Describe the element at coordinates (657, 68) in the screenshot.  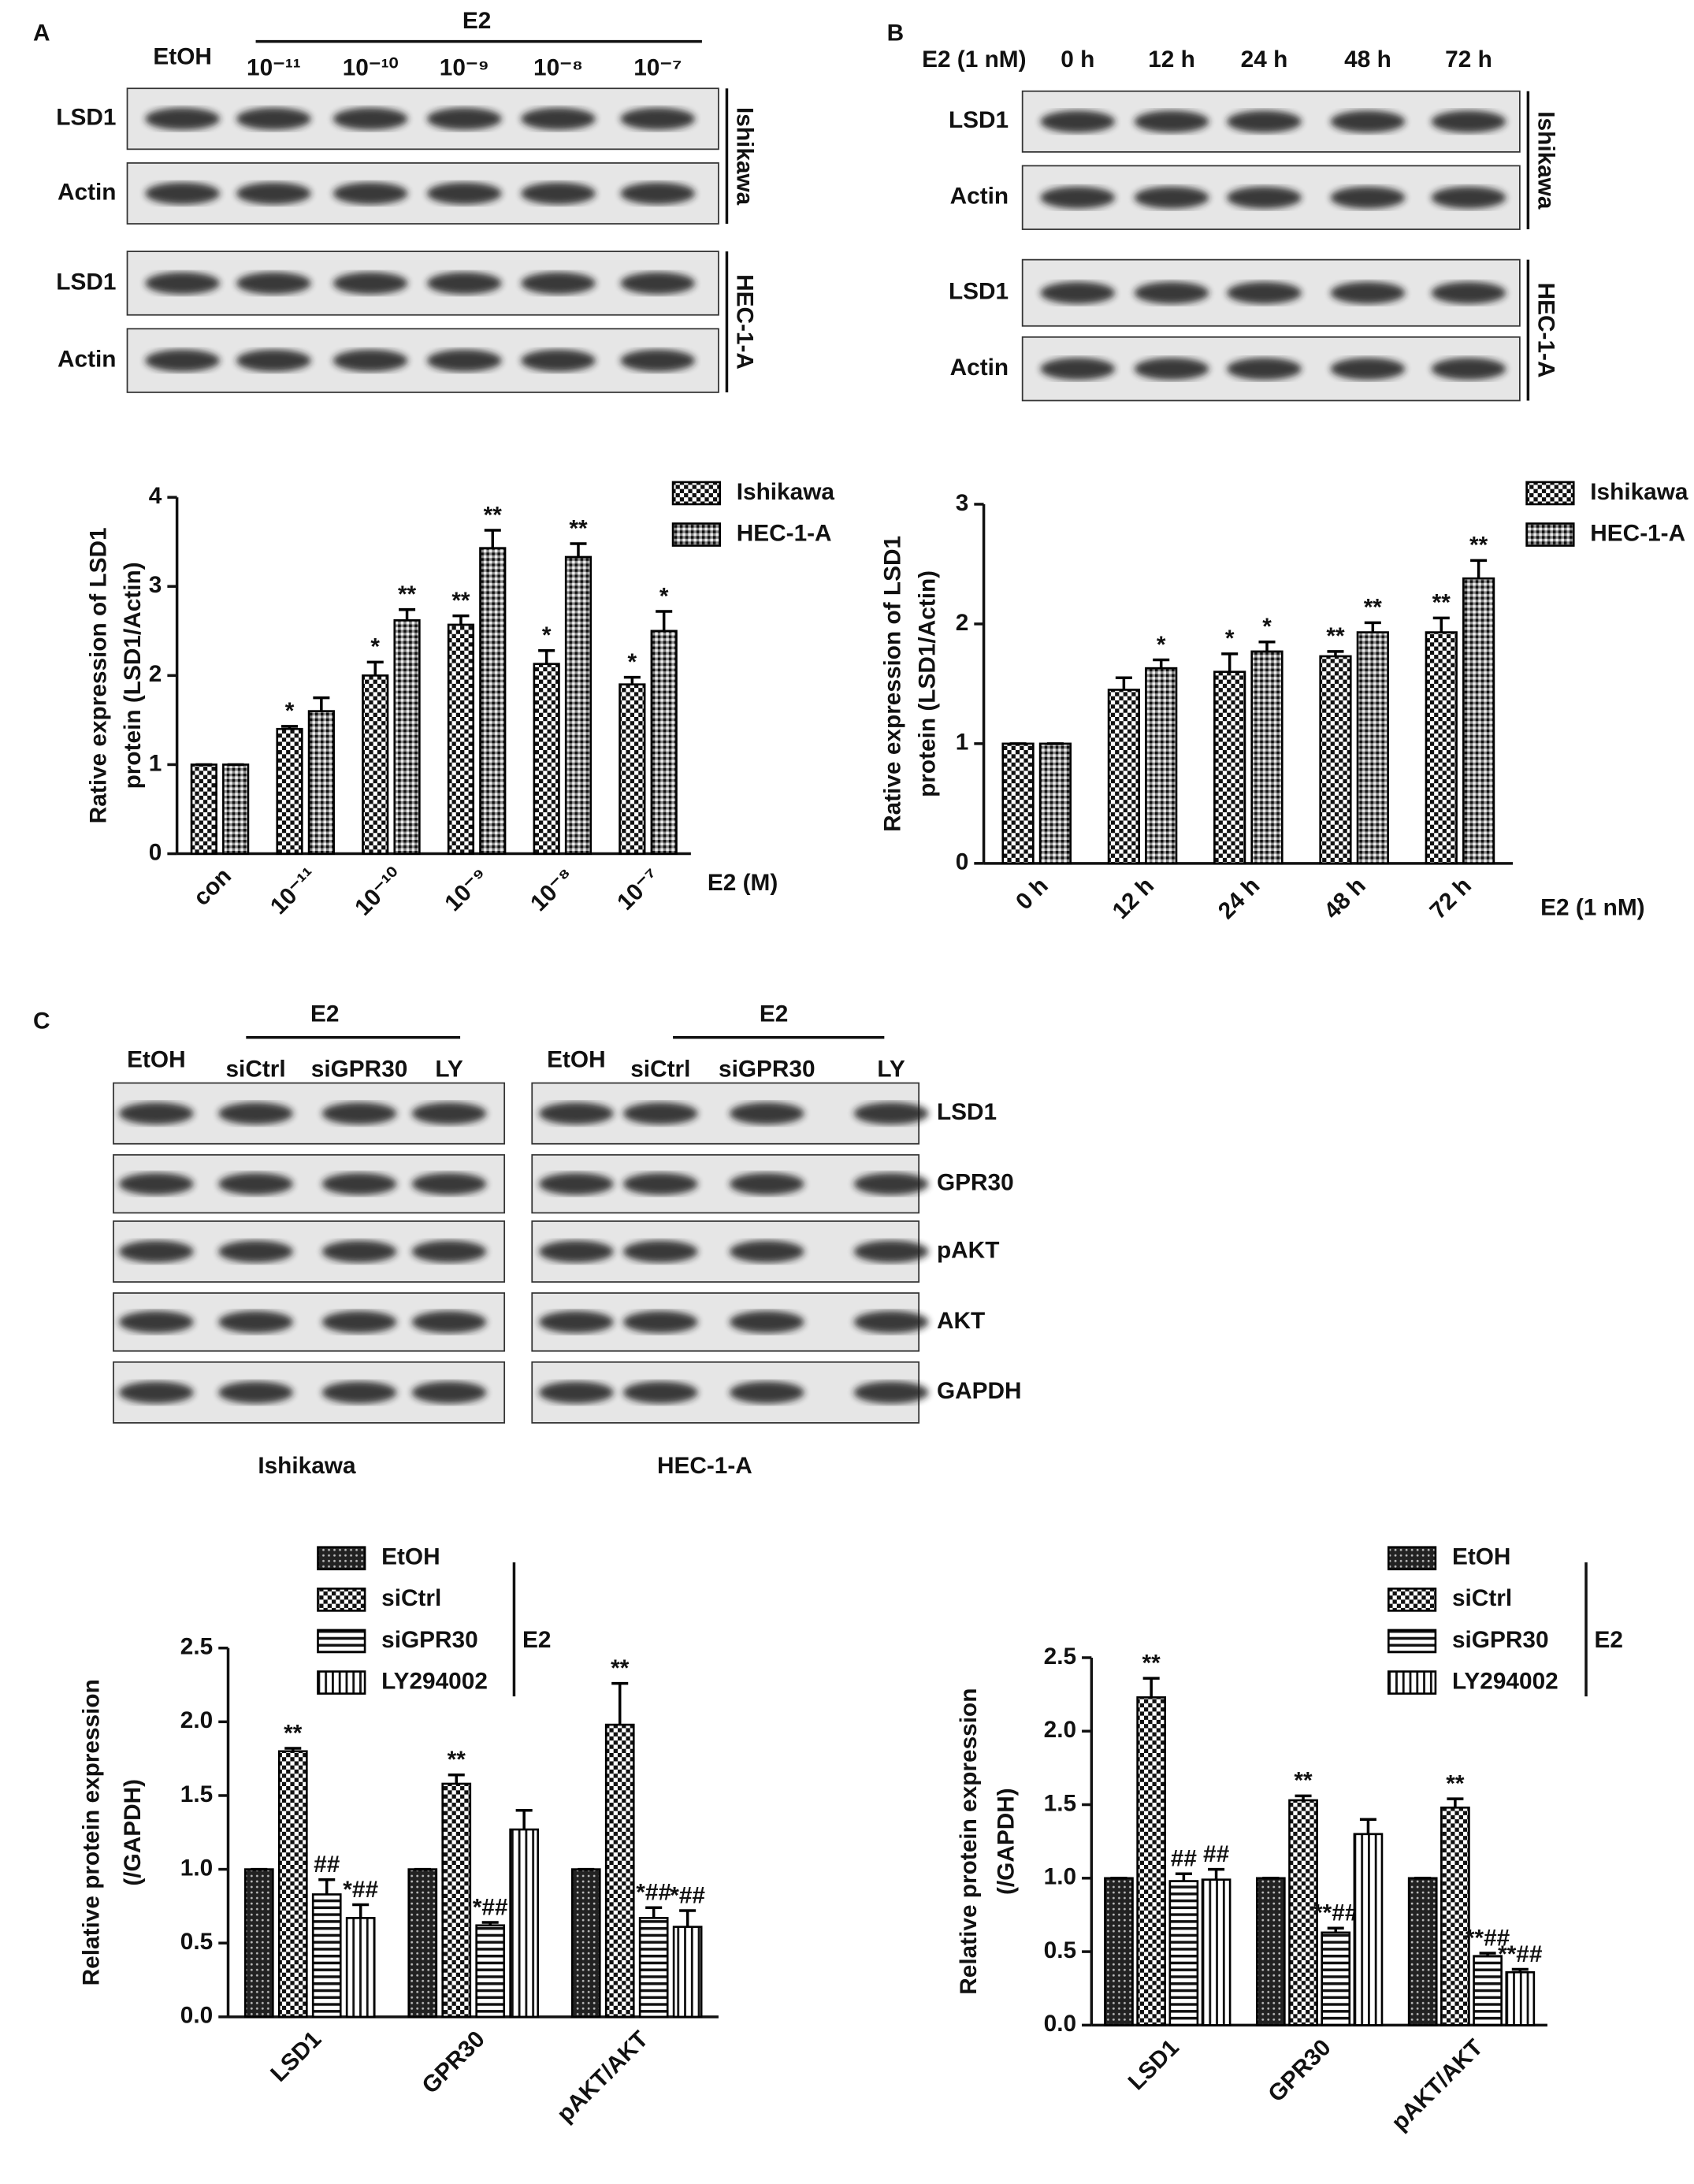
I see `lane-label: 10⁻⁷` at that location.